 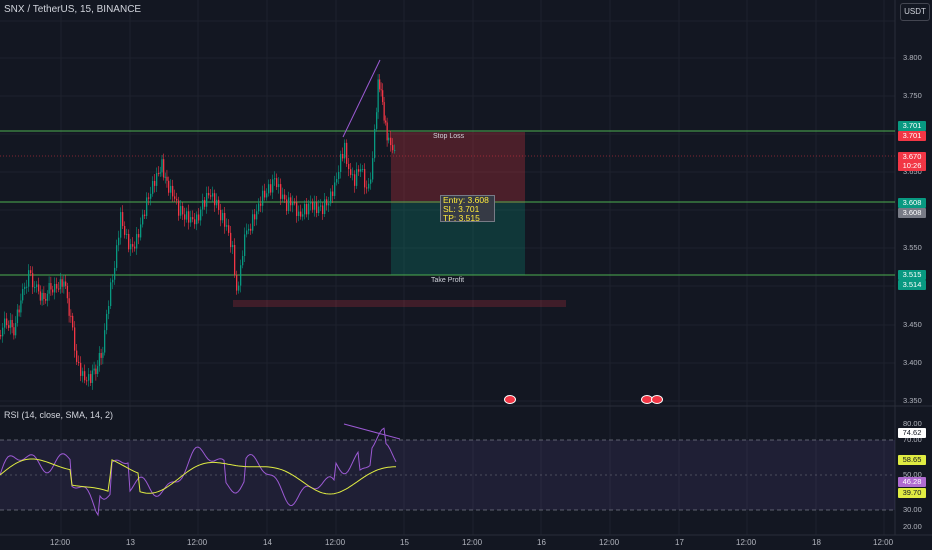 I want to click on position-info-box: Entry: 3.608 SL: 3.701 TP: 3.515, so click(x=467, y=209).